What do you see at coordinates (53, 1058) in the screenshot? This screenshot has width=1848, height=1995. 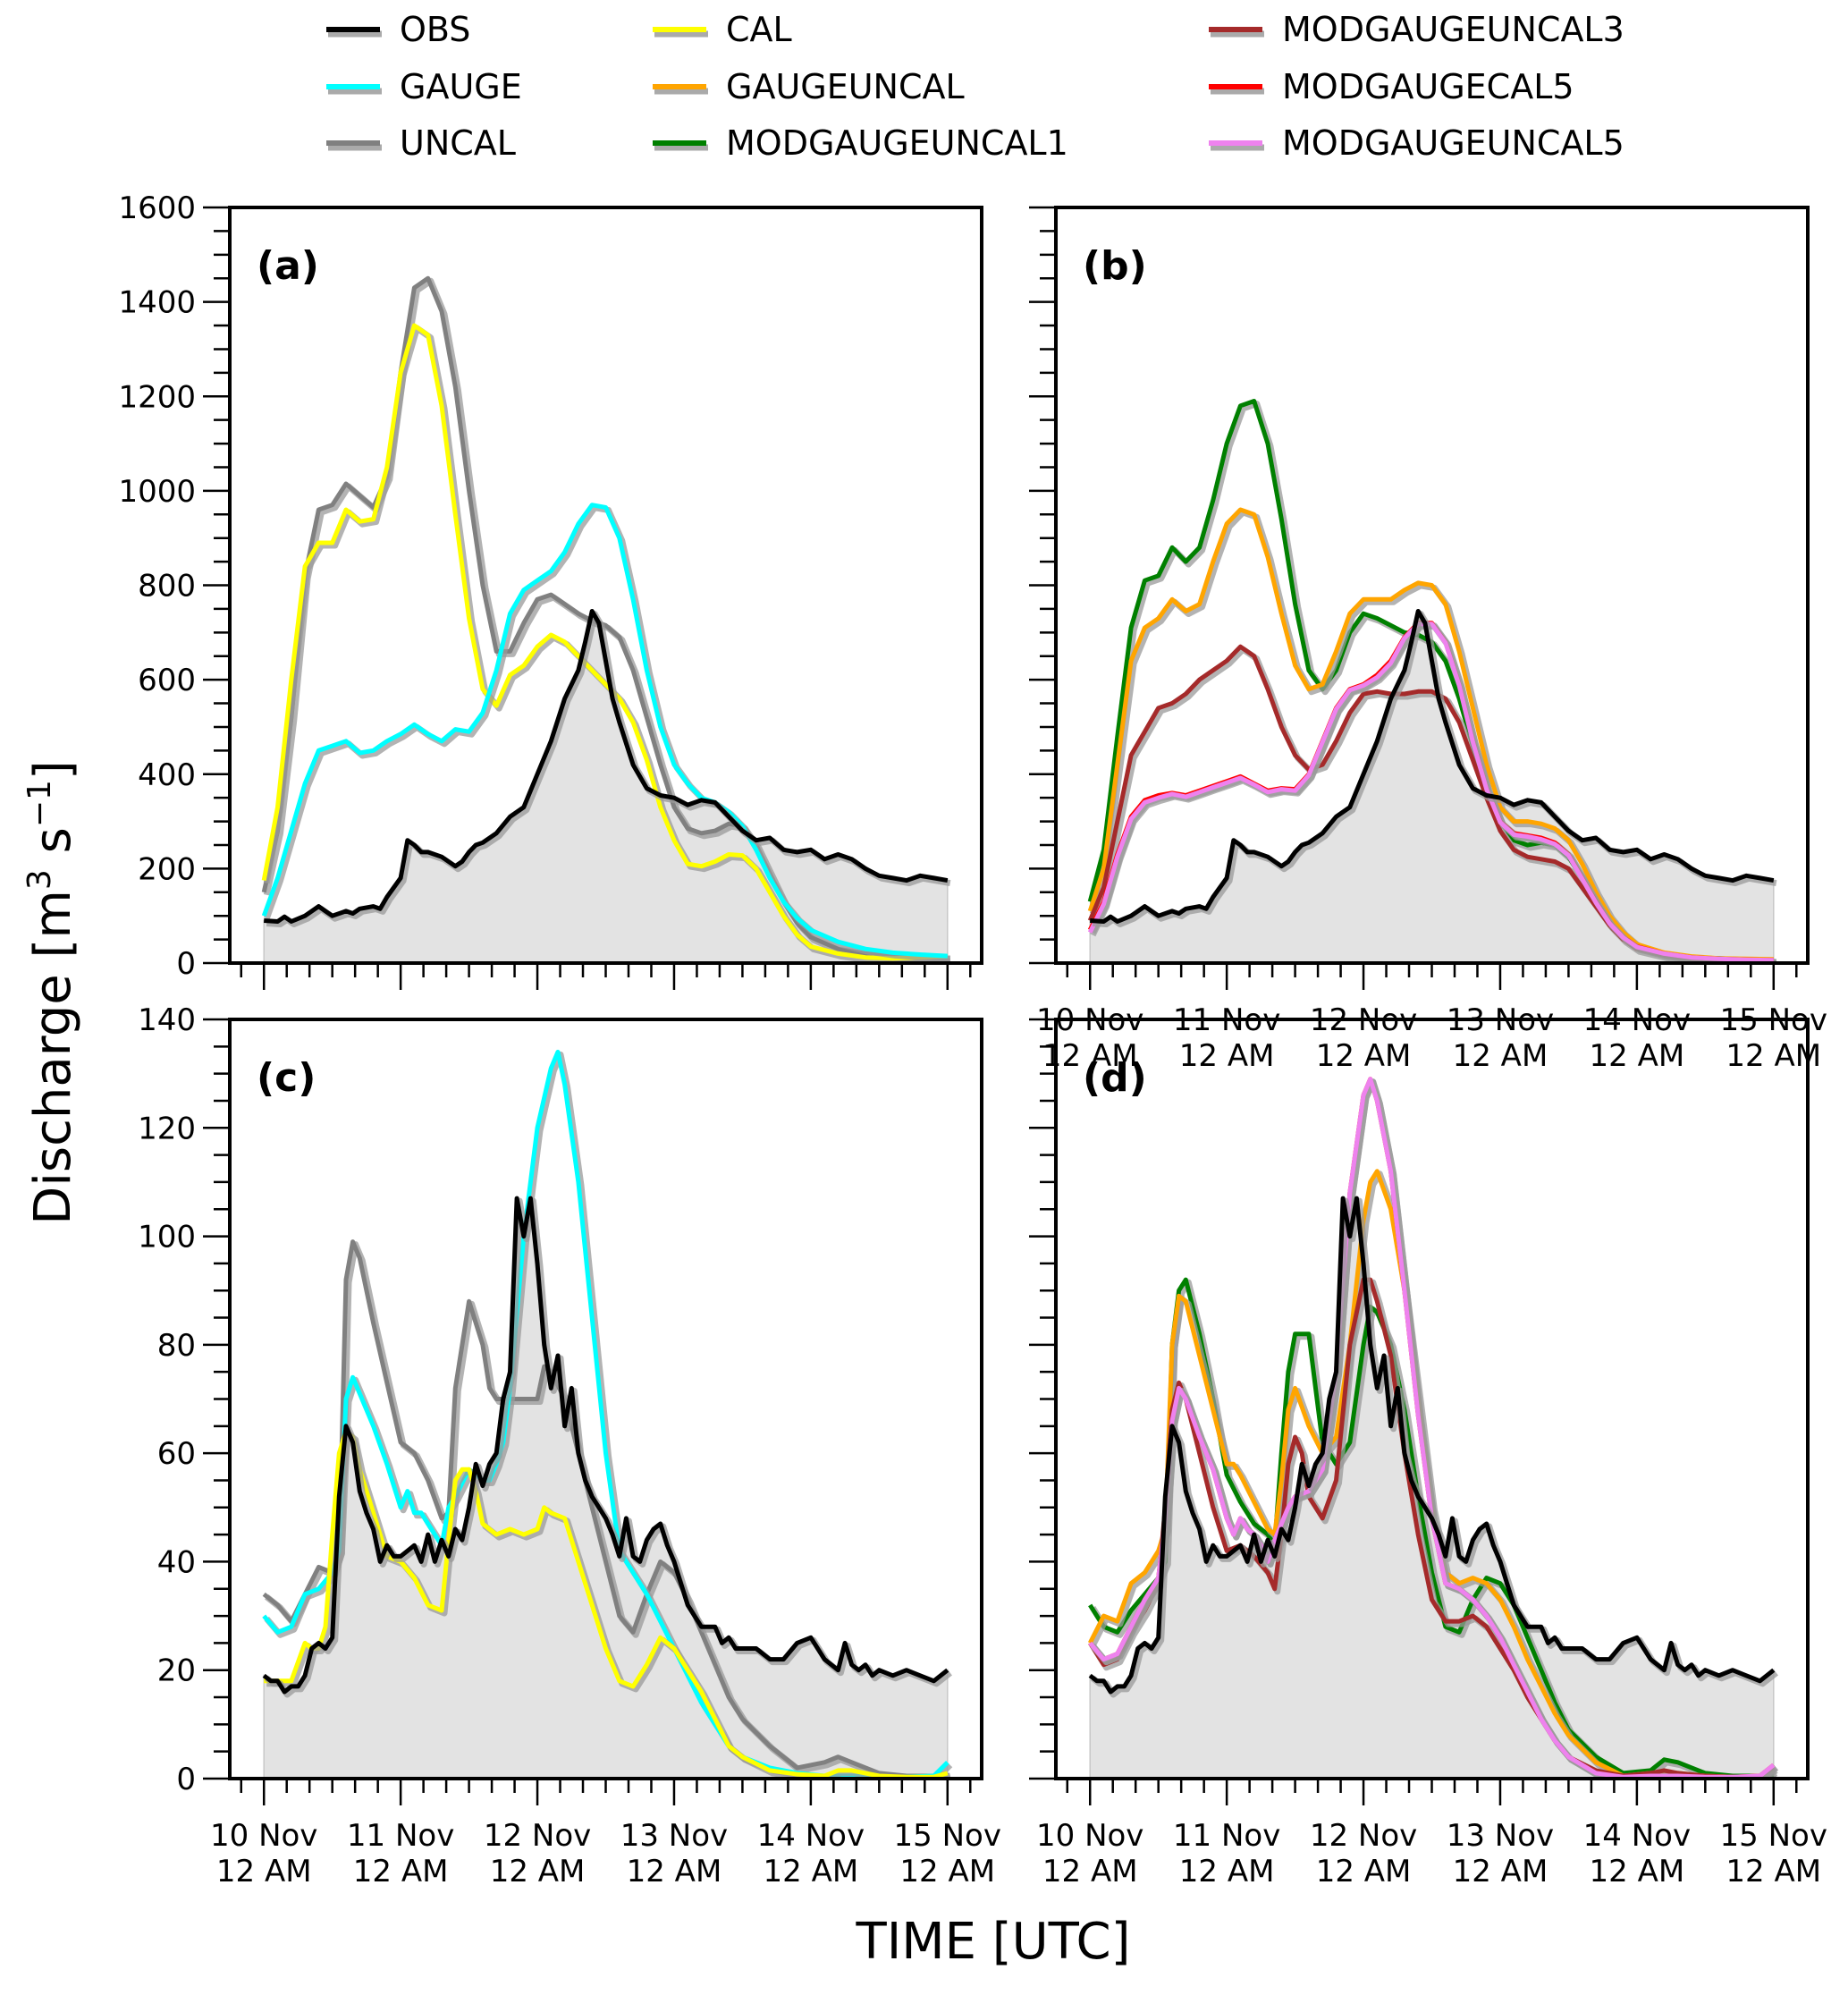 I see `y-axis-title-main: Discharge [m` at bounding box center [53, 1058].